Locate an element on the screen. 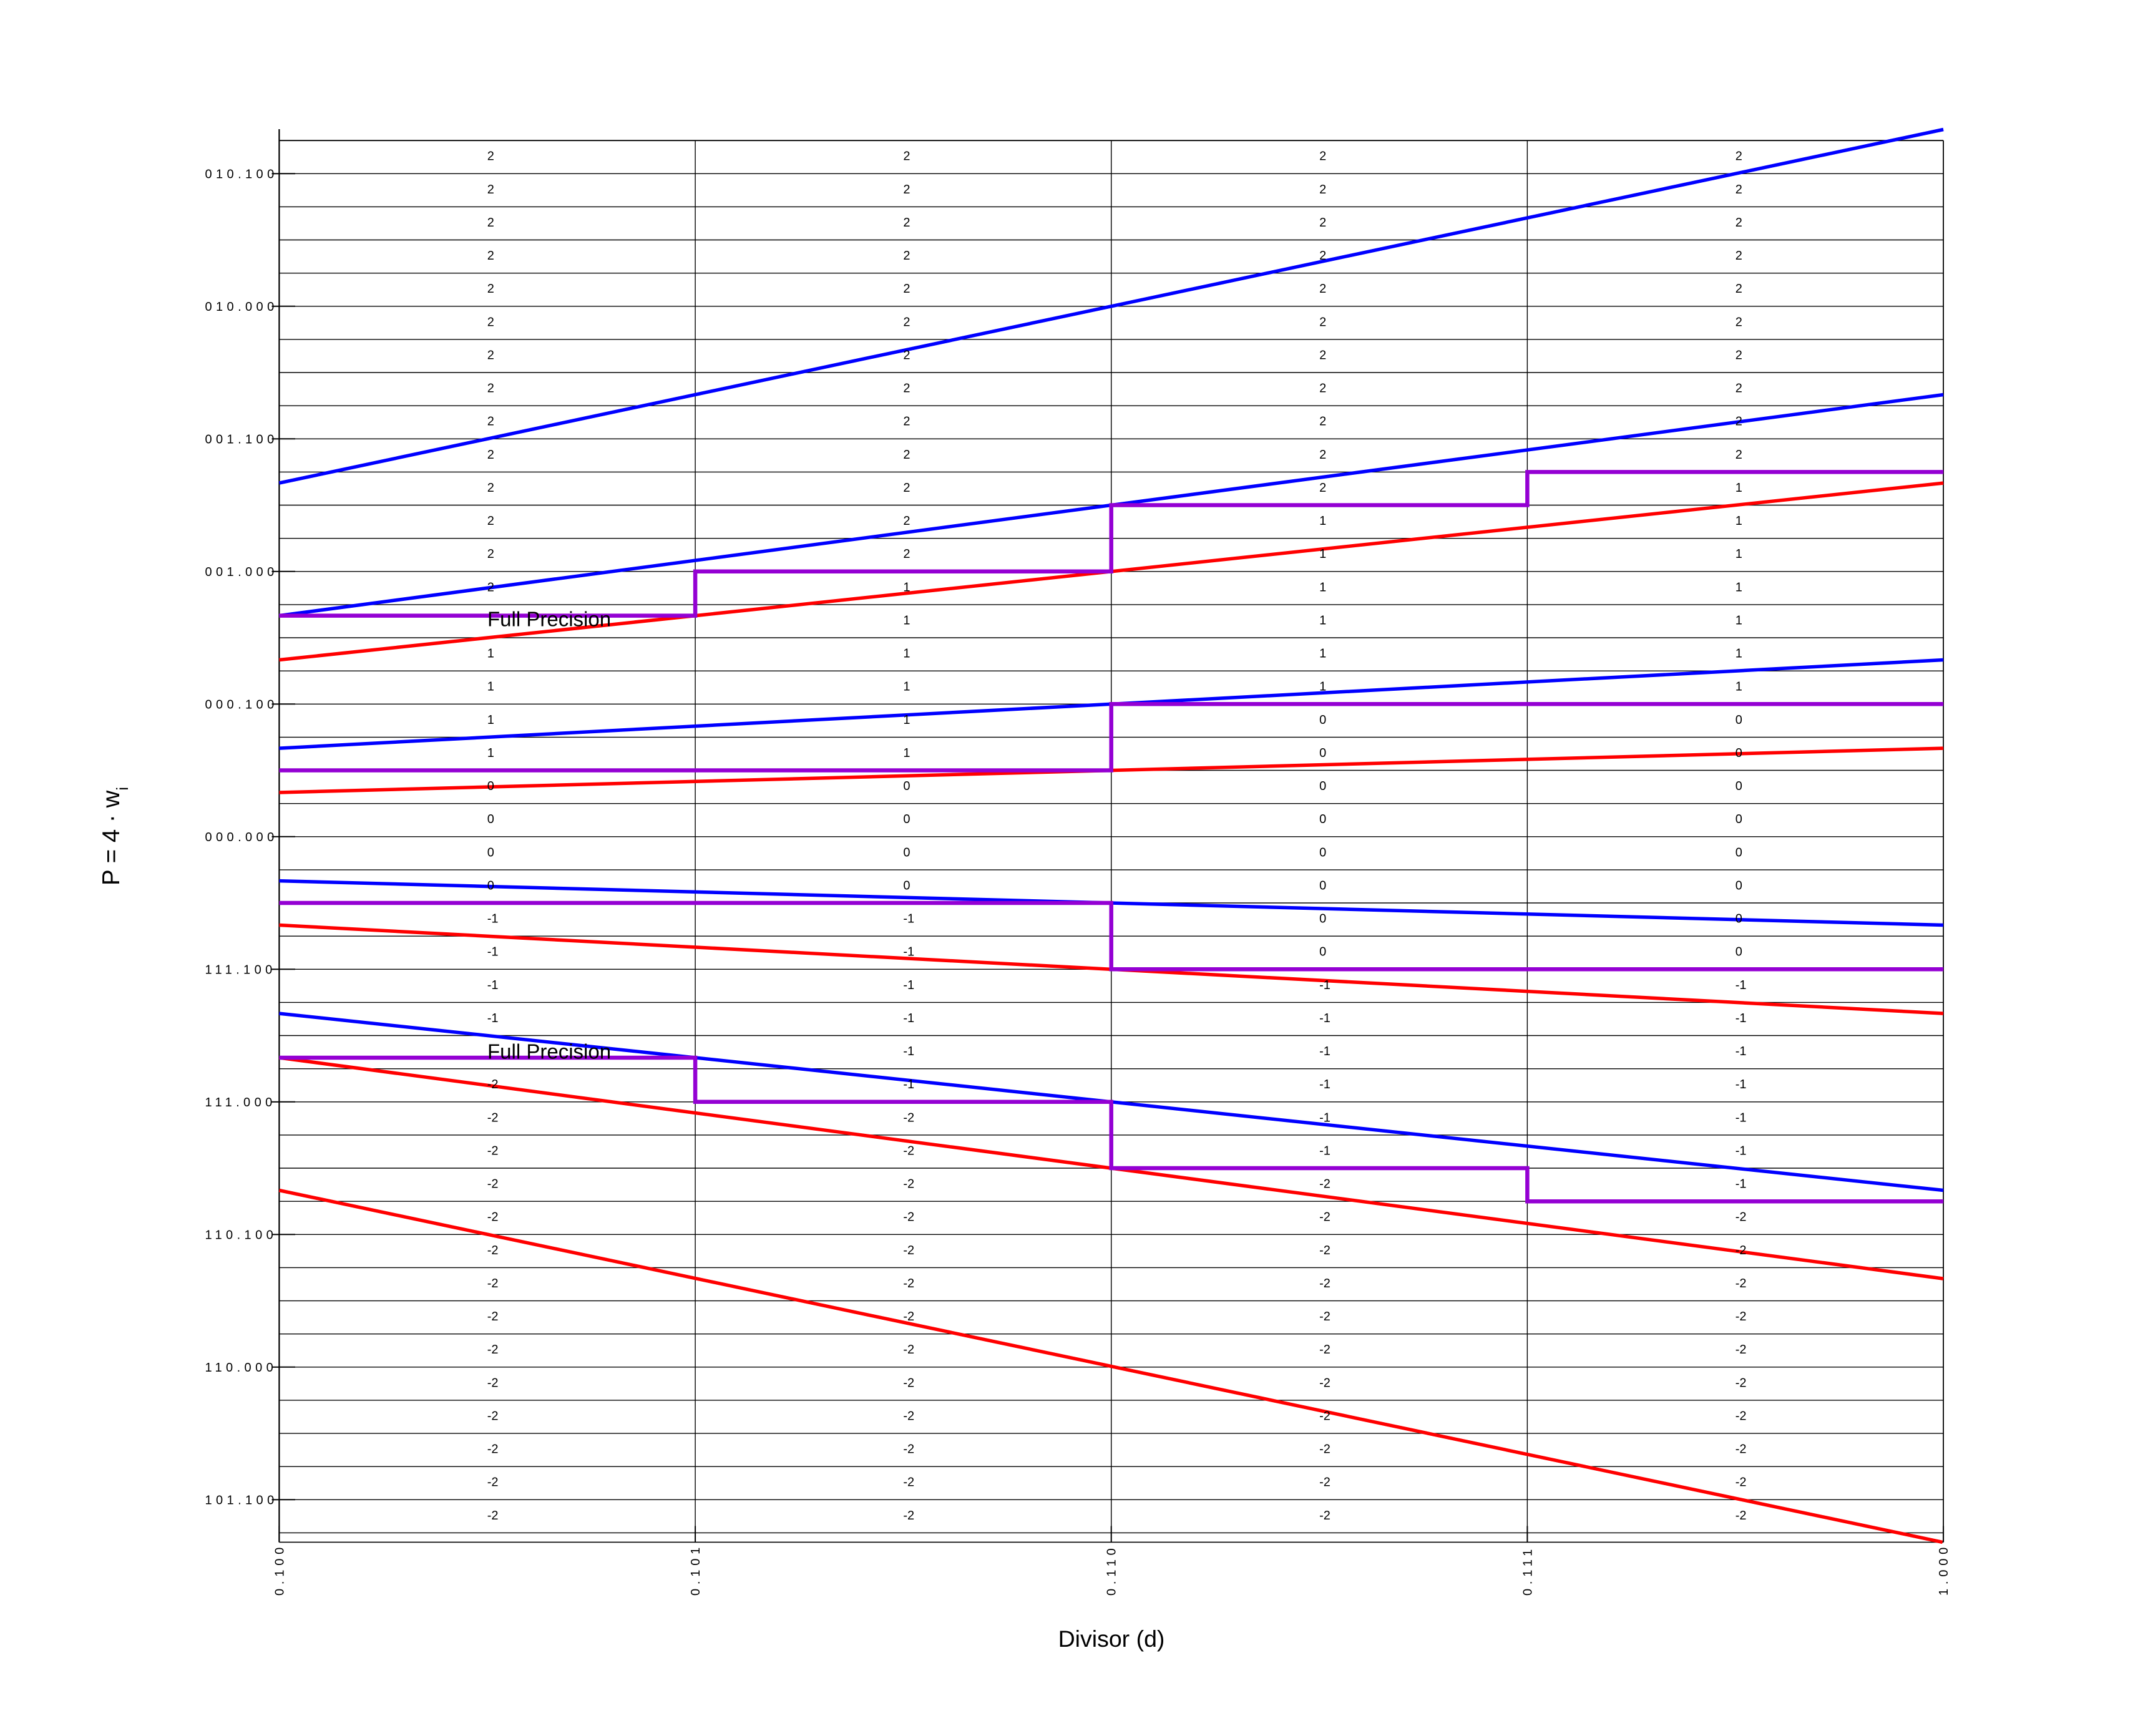 This screenshot has height=1736, width=2148. svg-text: 000.100 is located at coordinates (241, 704).